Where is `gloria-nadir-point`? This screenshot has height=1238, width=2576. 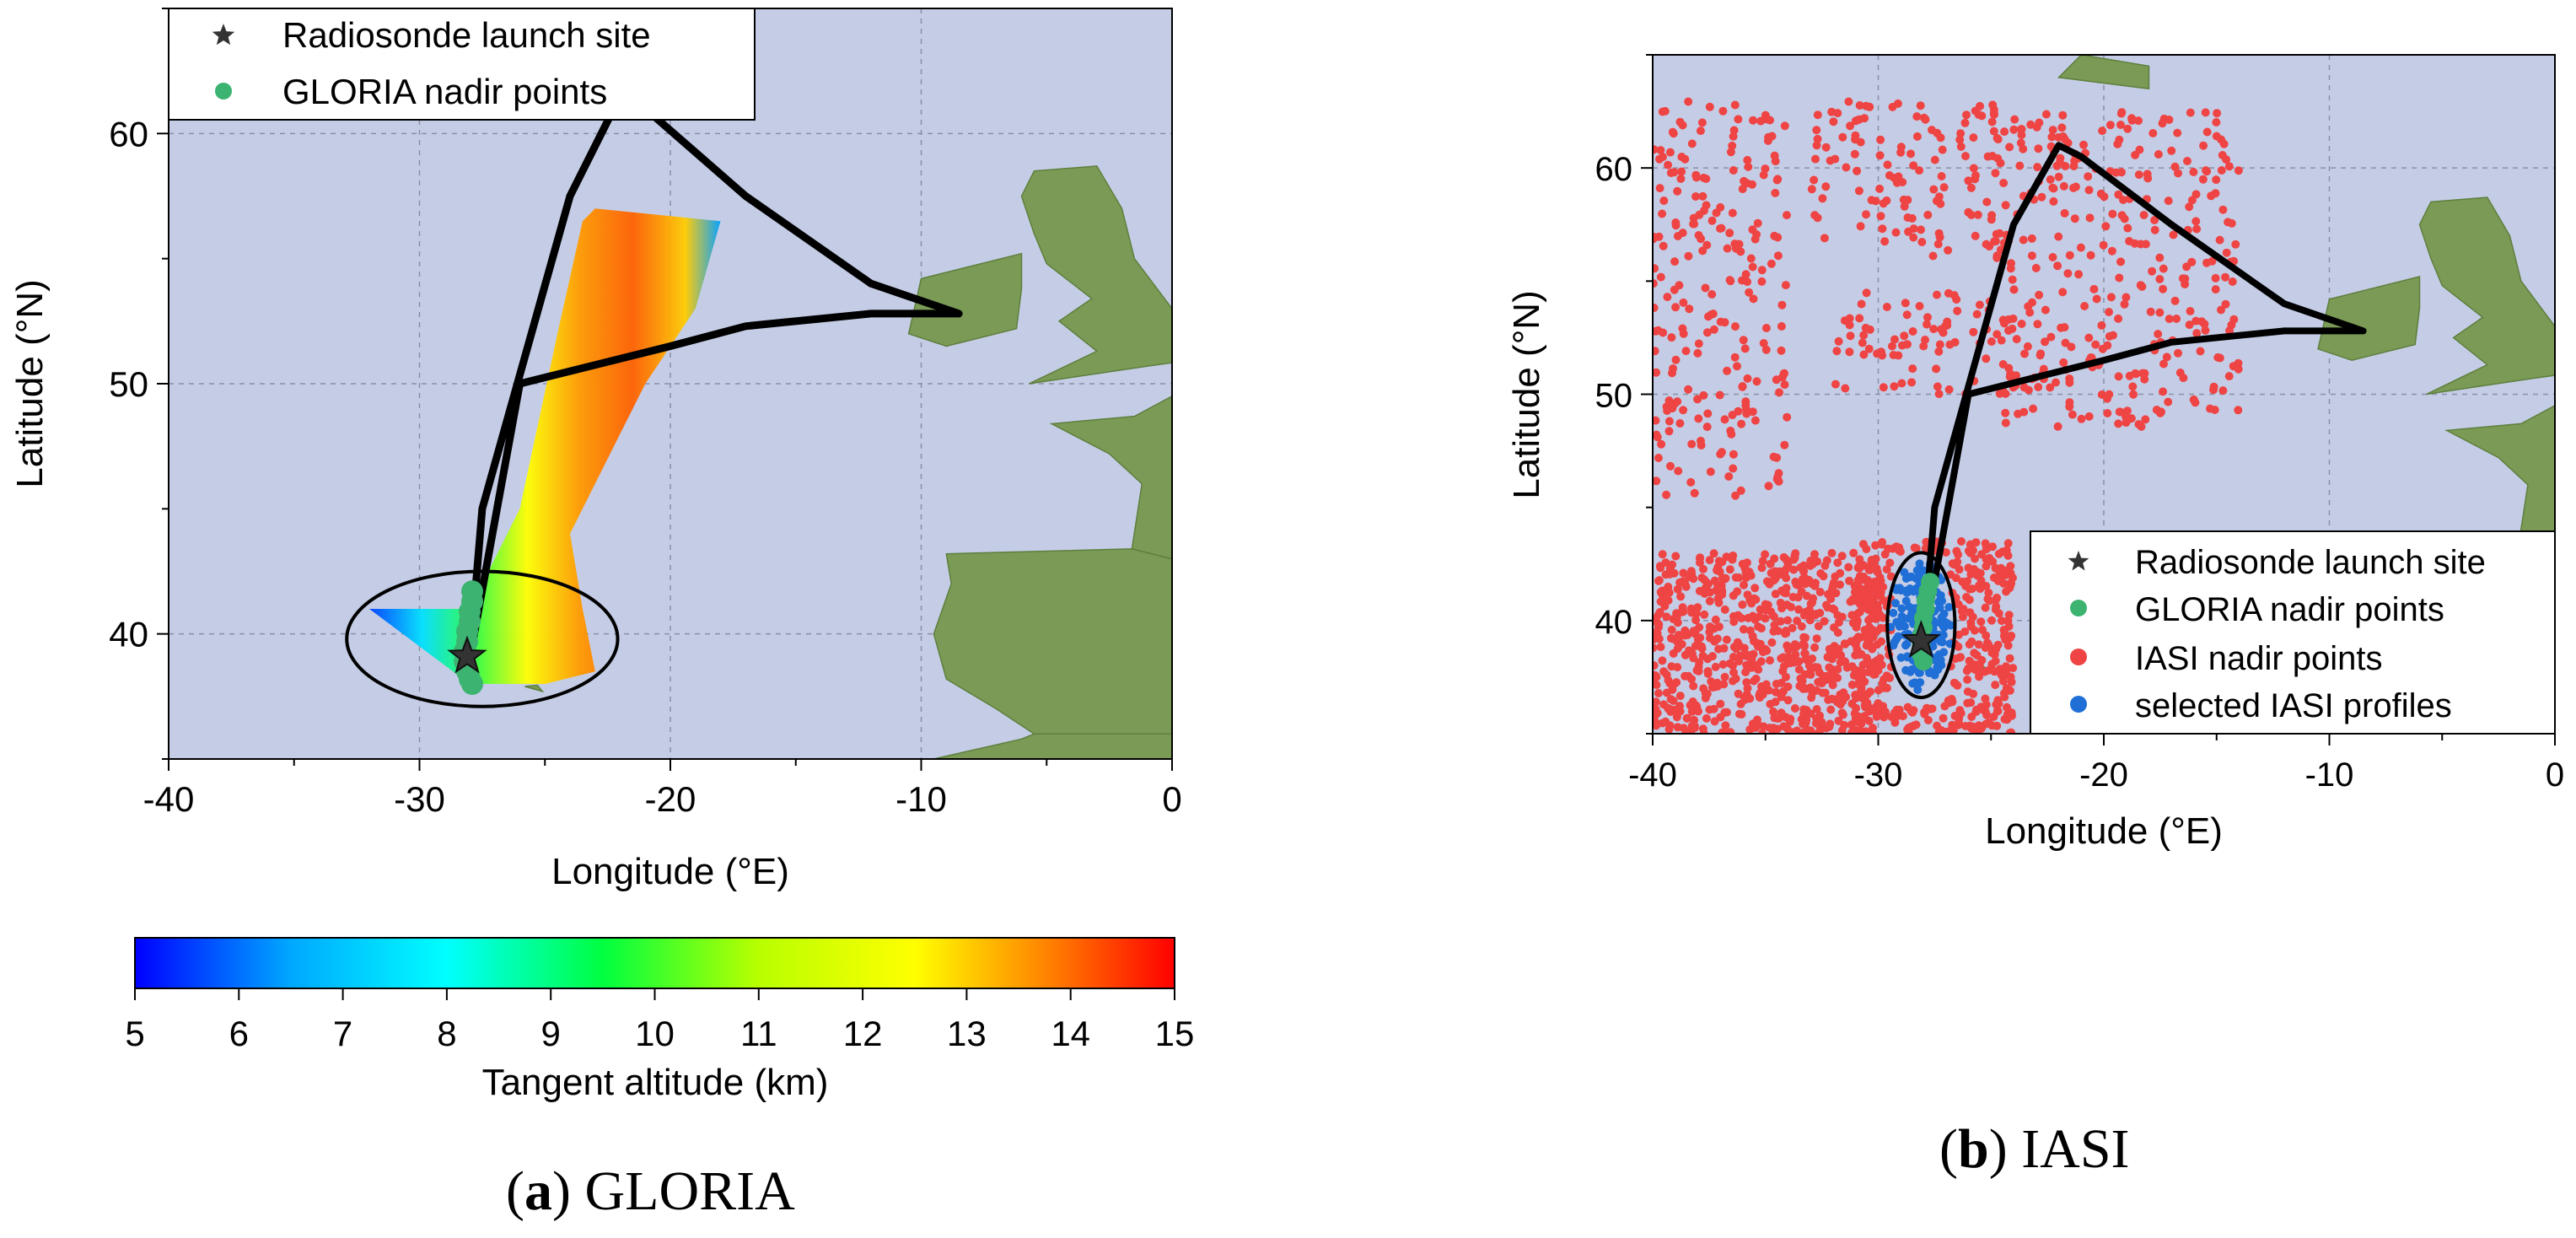
gloria-nadir-point is located at coordinates (472, 684).